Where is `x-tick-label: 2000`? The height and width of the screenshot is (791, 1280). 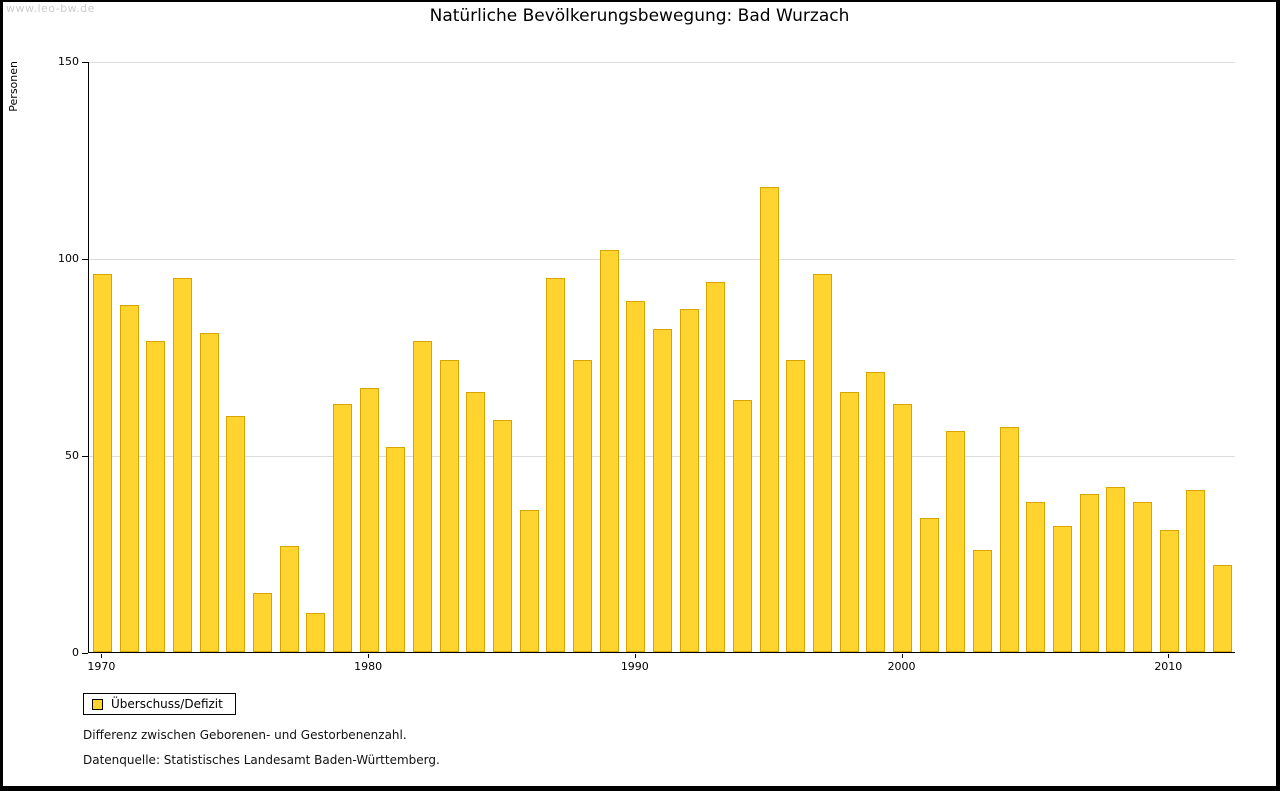 x-tick-label: 2000 is located at coordinates (901, 666).